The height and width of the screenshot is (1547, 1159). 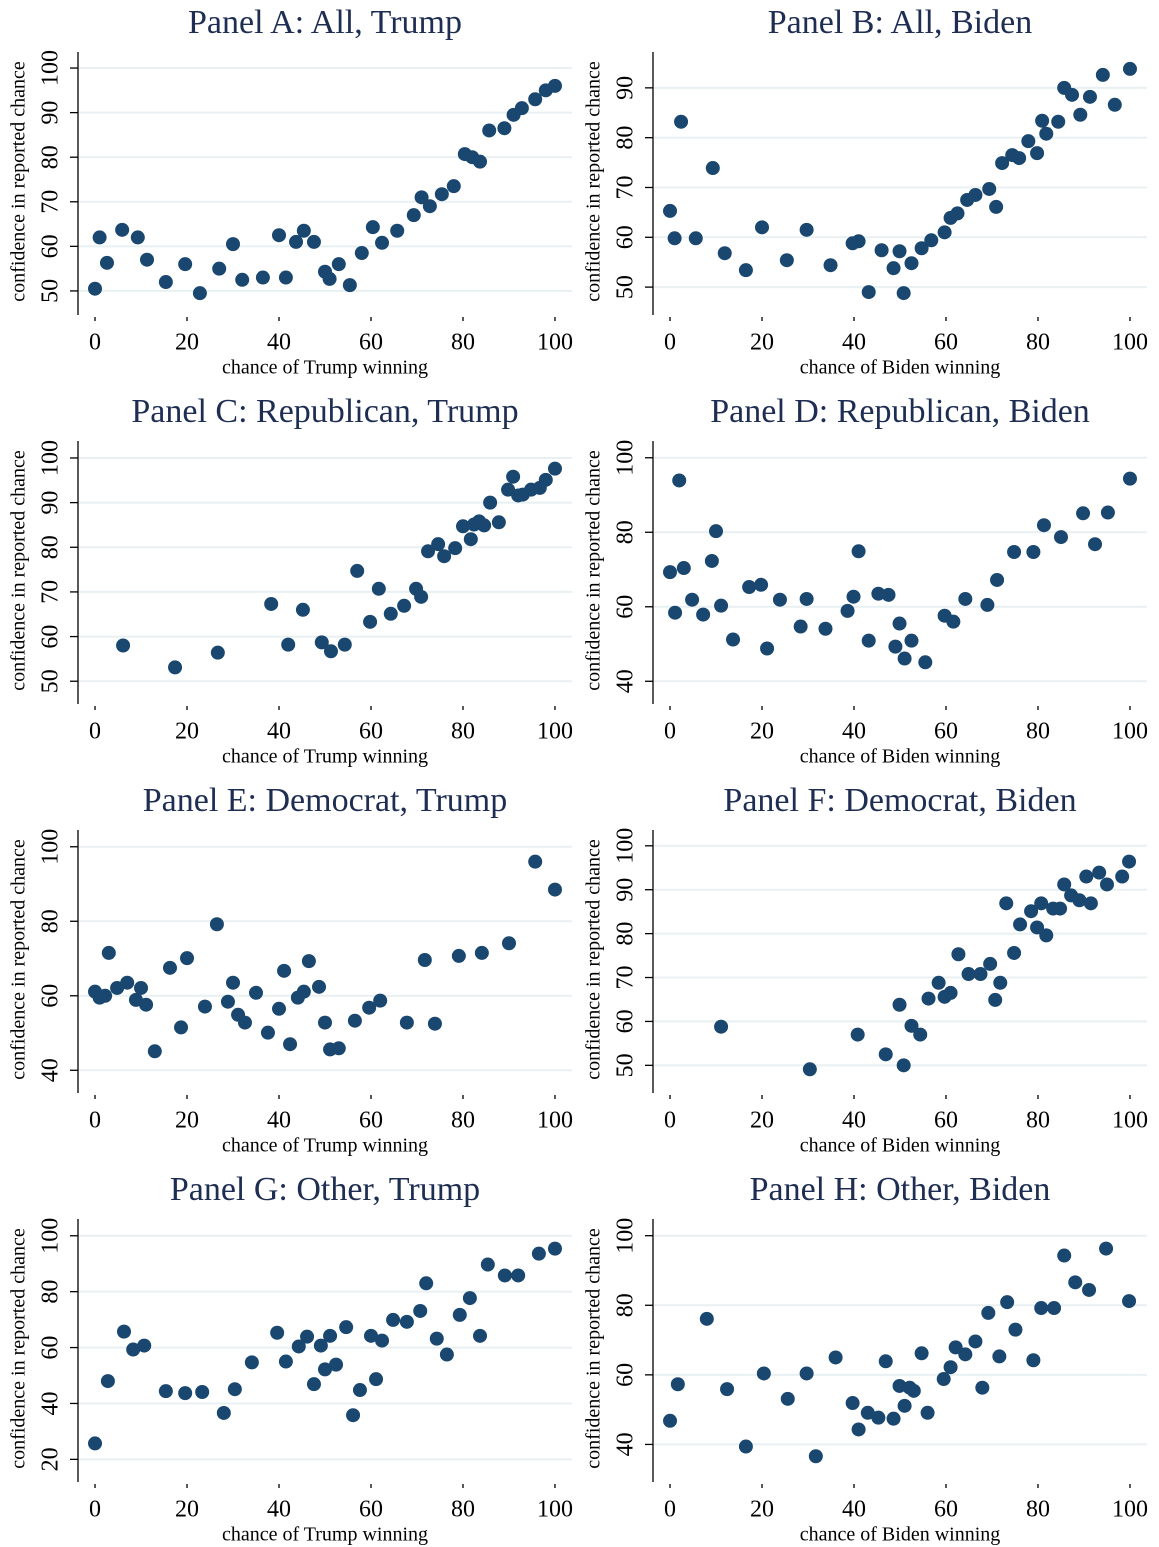 I want to click on panel-title: Panel H: Other, Biden, so click(x=900, y=1189).